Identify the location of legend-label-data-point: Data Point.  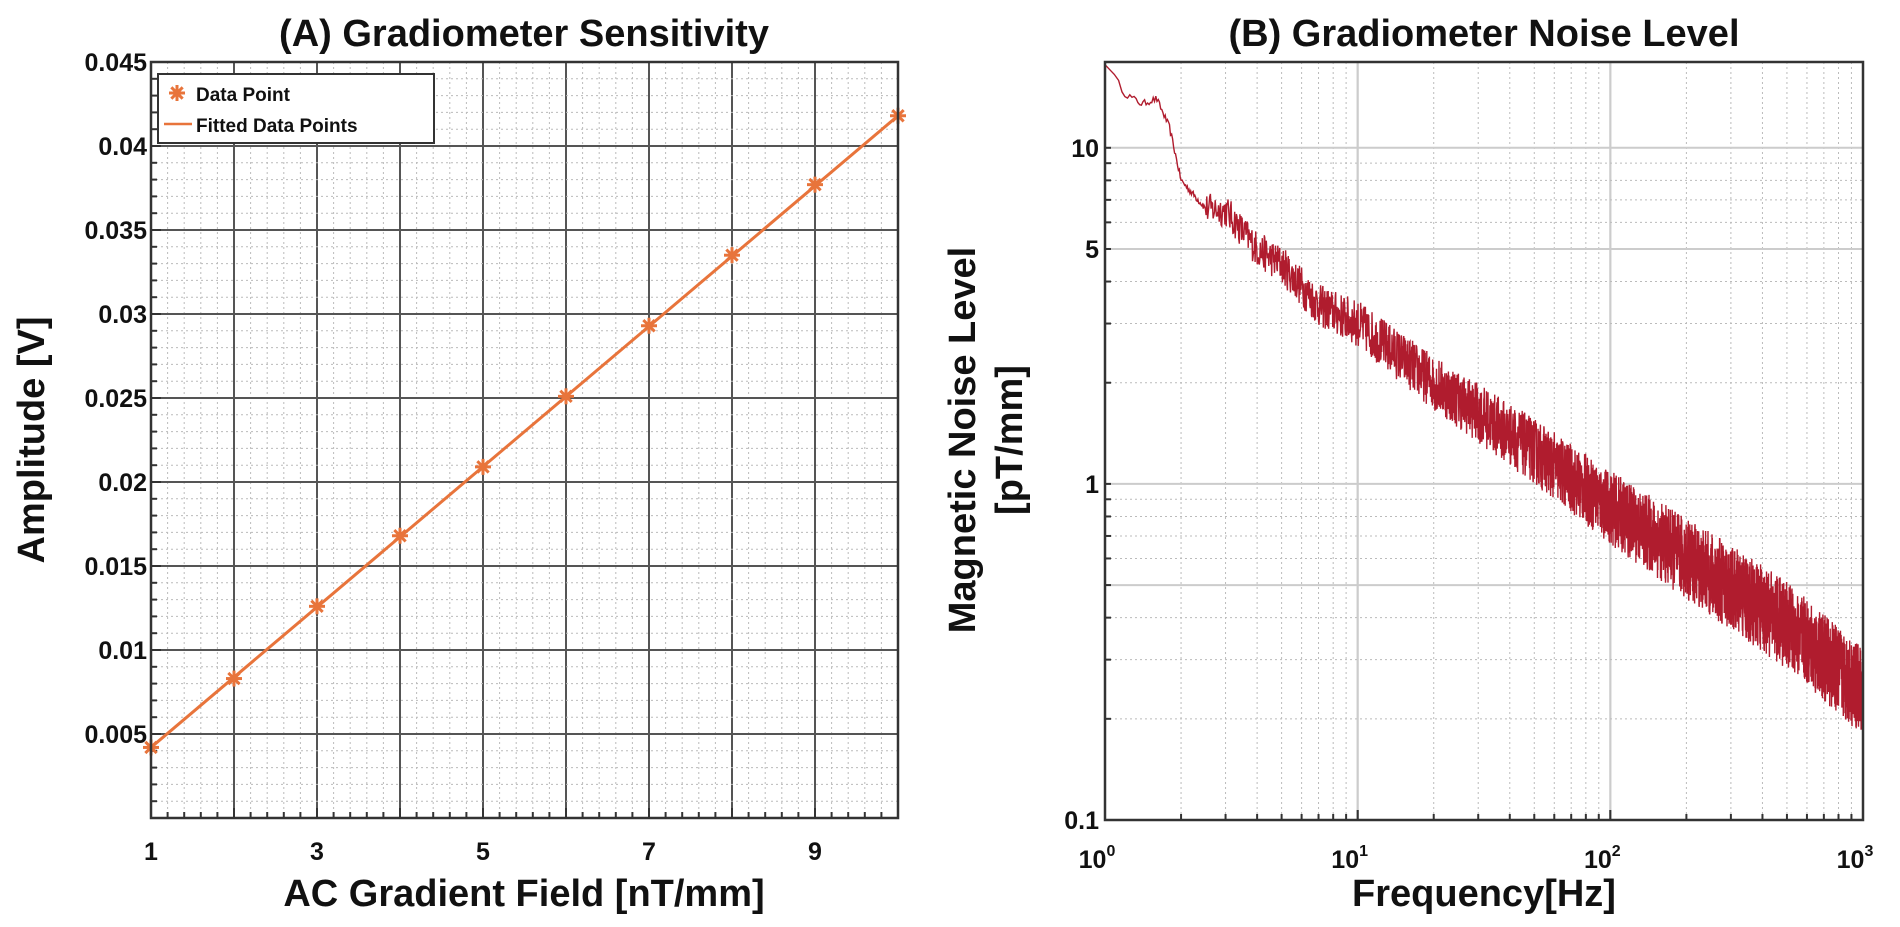
(243, 95).